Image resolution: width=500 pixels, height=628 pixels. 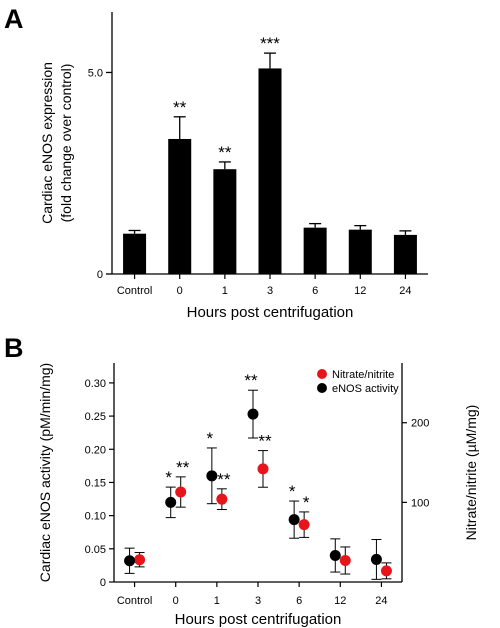 What do you see at coordinates (270, 43) in the screenshot?
I see `significance-label: ***` at bounding box center [270, 43].